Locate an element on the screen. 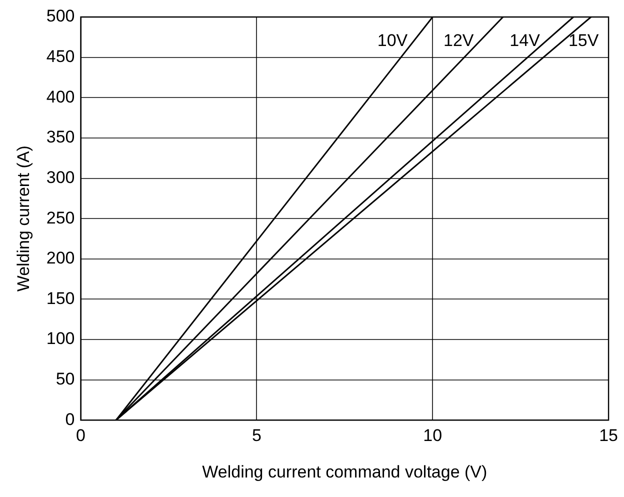  y-tick-label: 0 is located at coordinates (70, 419).